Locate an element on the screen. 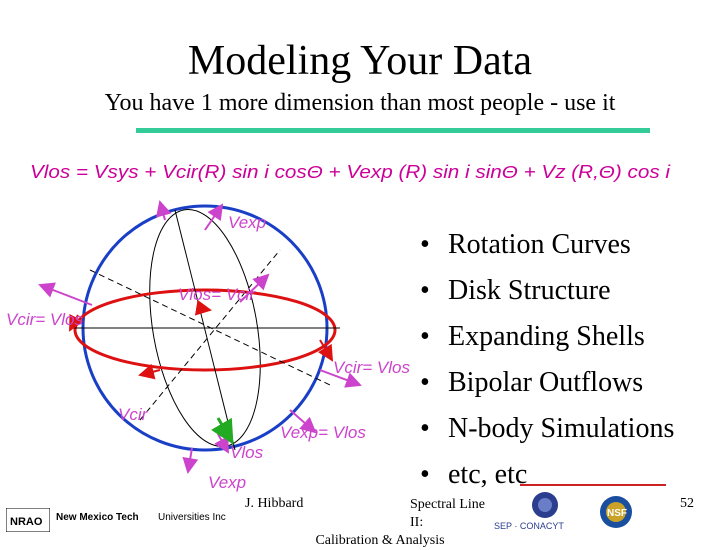  svg-text: NRAO is located at coordinates (26, 522).